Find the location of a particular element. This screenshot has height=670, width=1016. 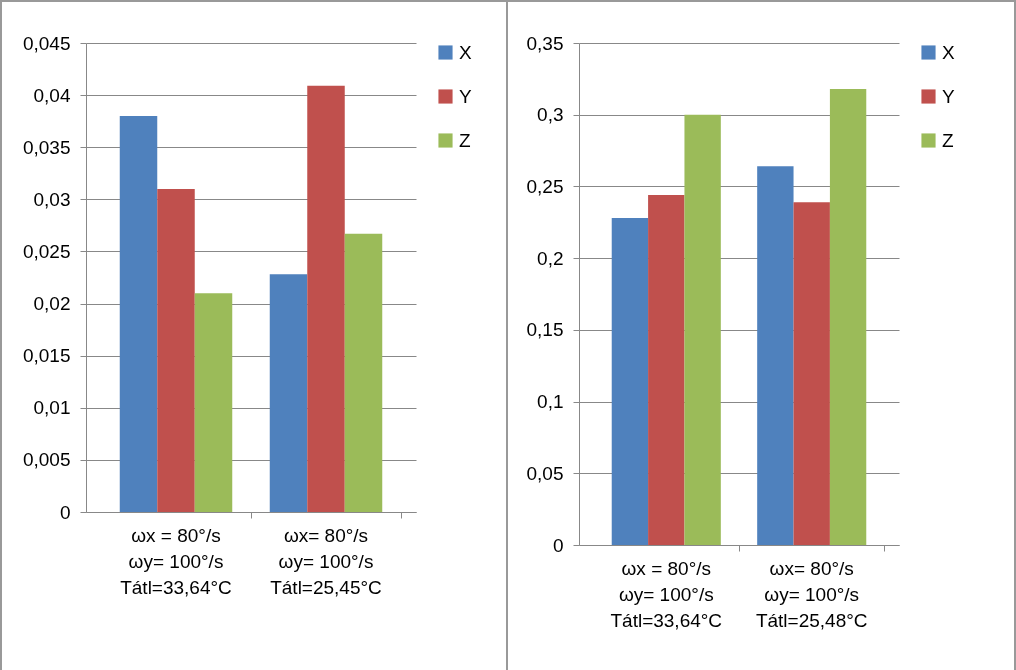

y-tick-label: 0,05 is located at coordinates (545, 473).